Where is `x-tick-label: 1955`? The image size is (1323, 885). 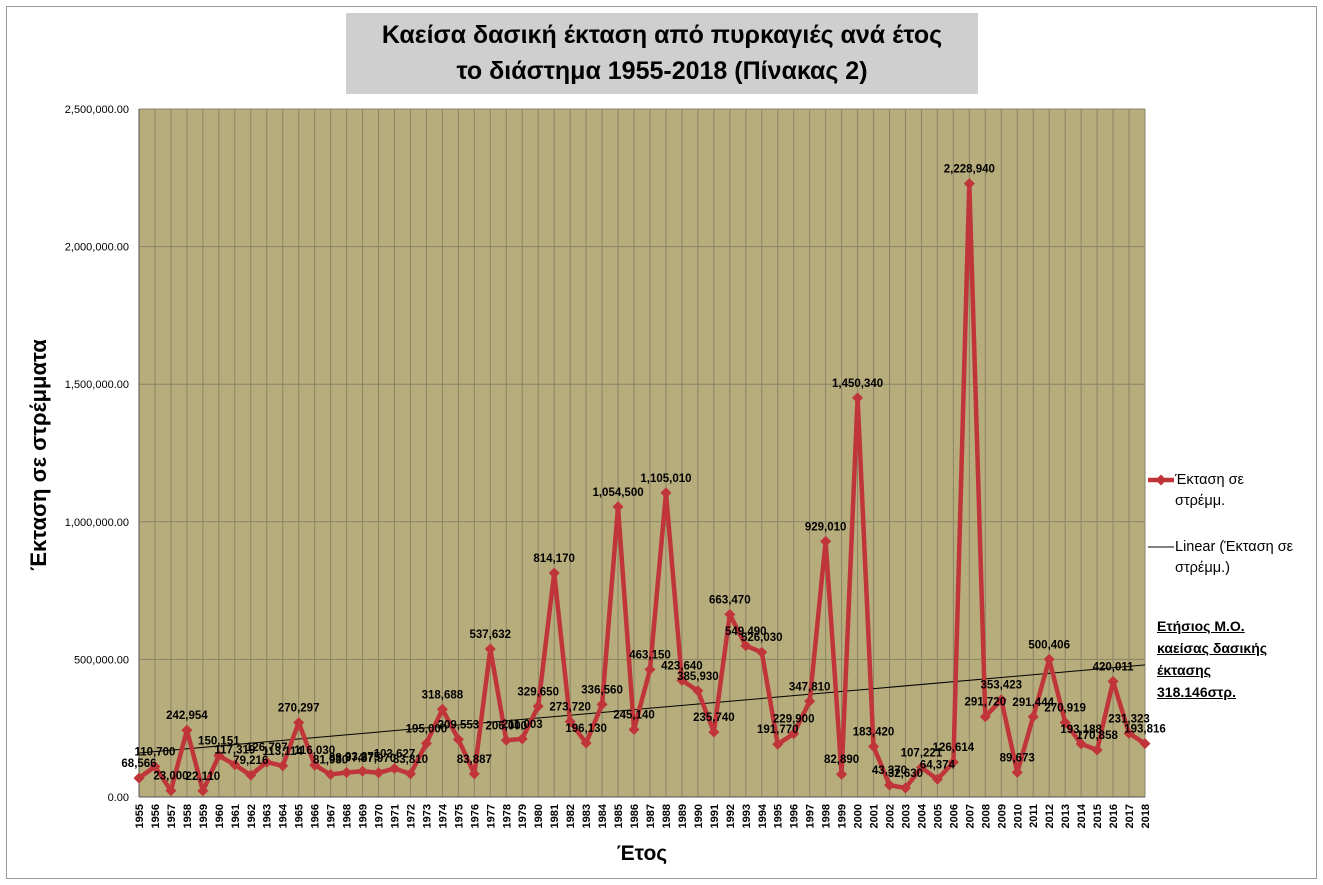
x-tick-label: 1955 is located at coordinates (140, 816).